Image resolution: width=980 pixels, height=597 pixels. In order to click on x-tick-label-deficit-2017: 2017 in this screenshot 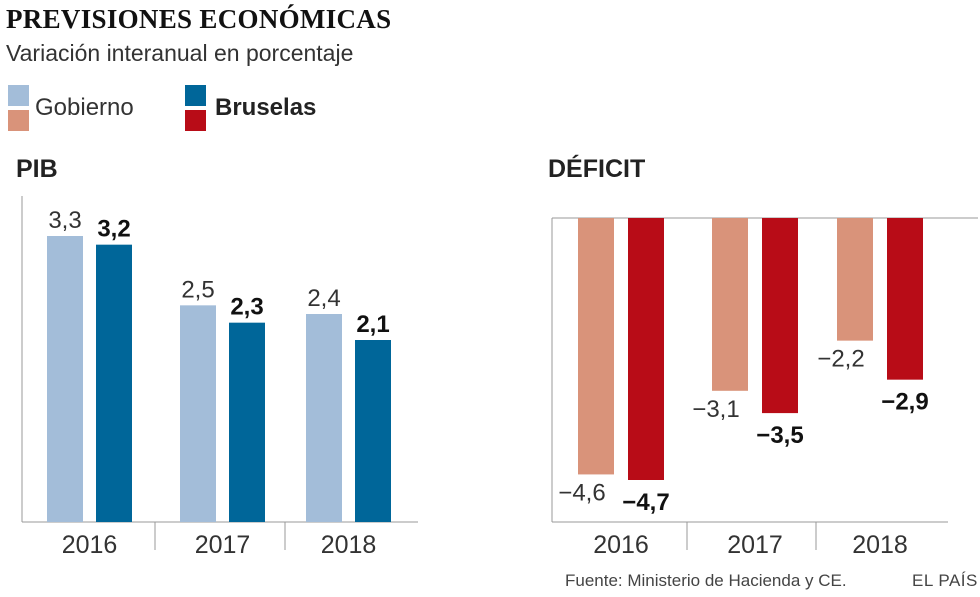, I will do `click(755, 545)`.